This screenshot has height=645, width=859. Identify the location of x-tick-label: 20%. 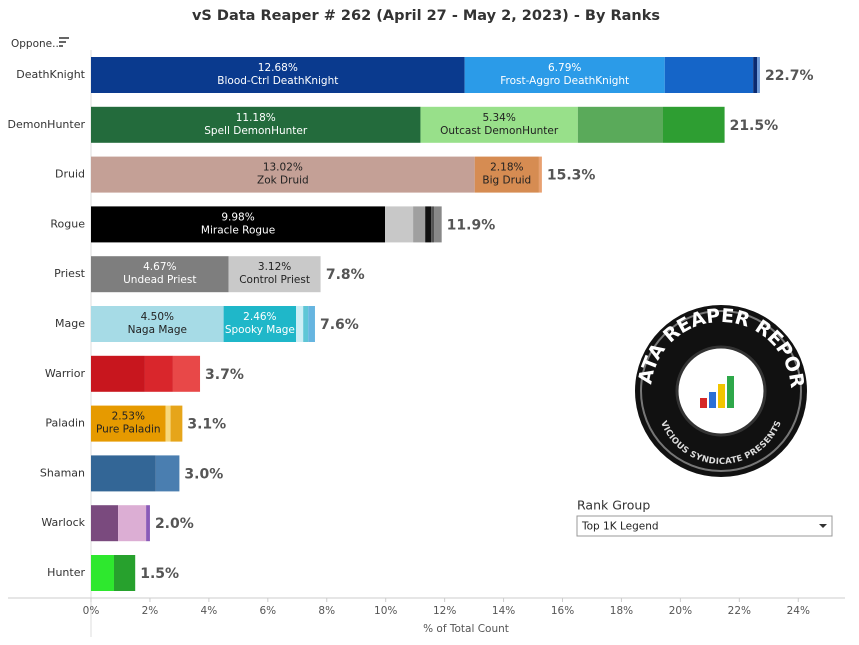
(680, 611).